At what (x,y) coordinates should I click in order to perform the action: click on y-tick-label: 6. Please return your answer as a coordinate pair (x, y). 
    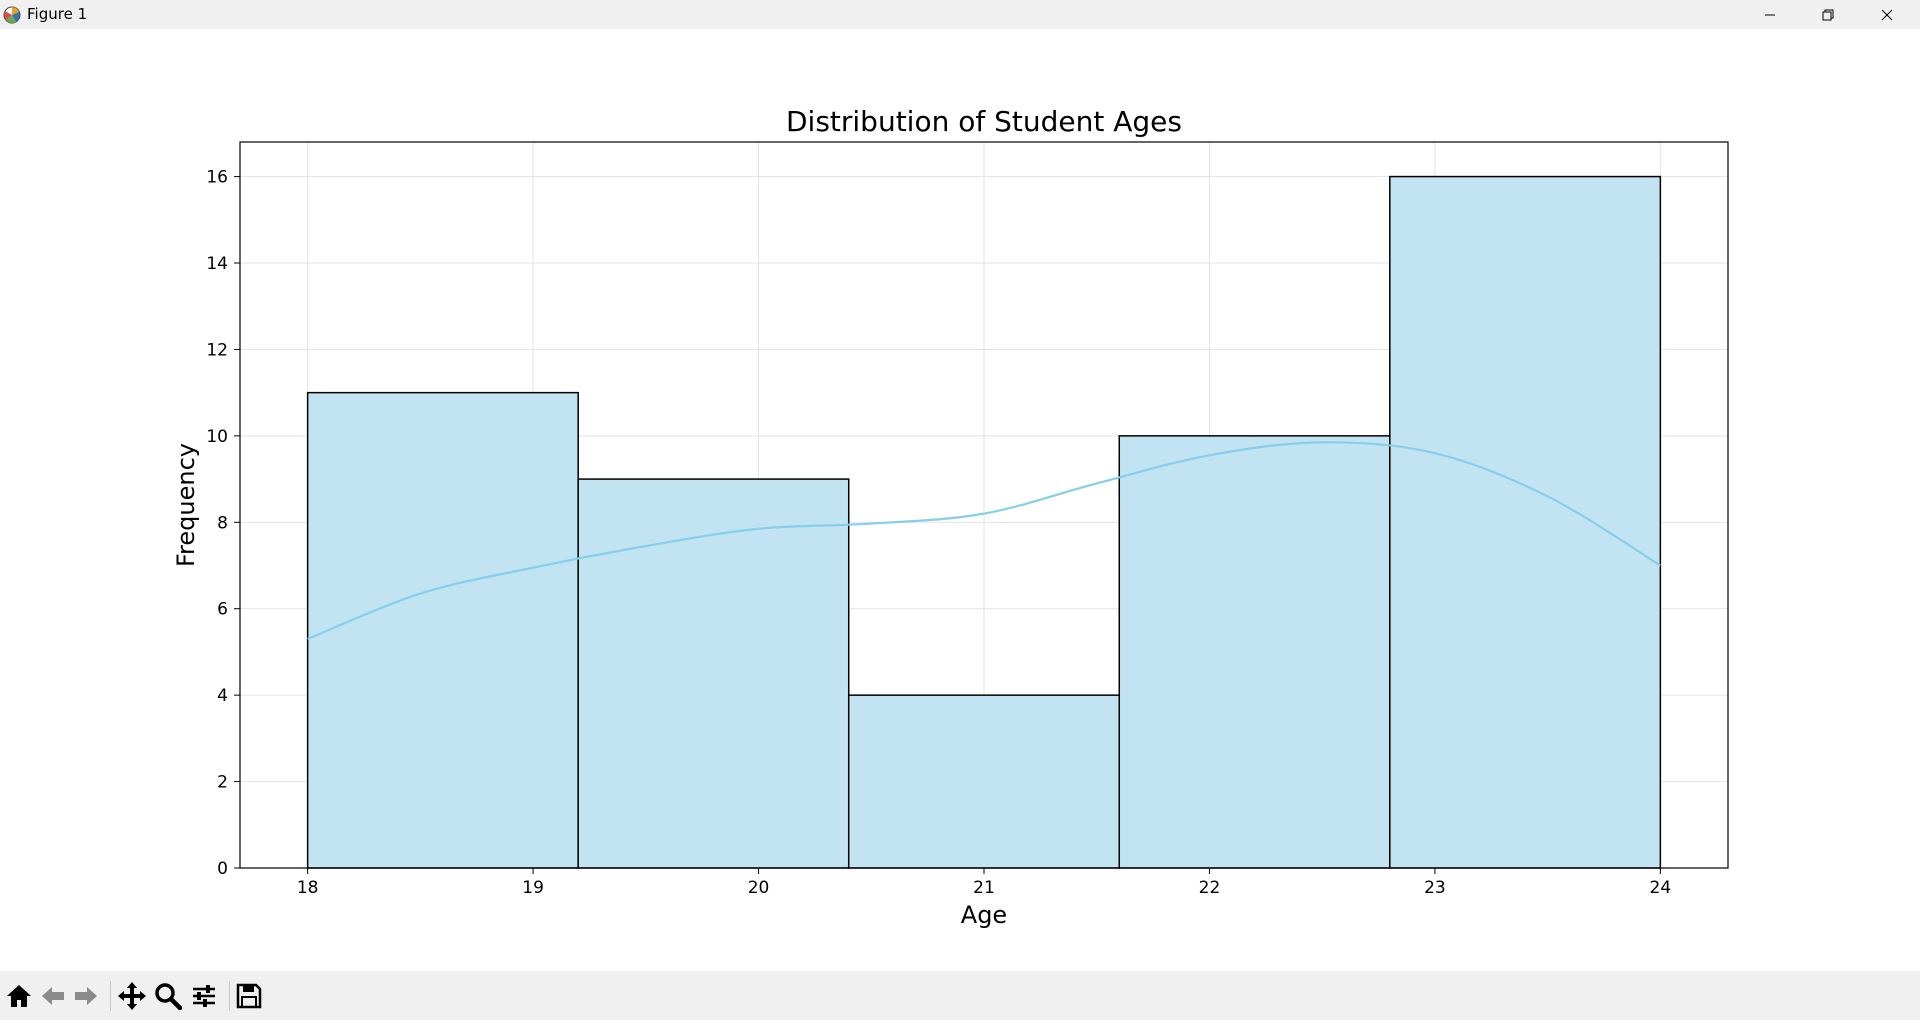
    Looking at the image, I should click on (222, 610).